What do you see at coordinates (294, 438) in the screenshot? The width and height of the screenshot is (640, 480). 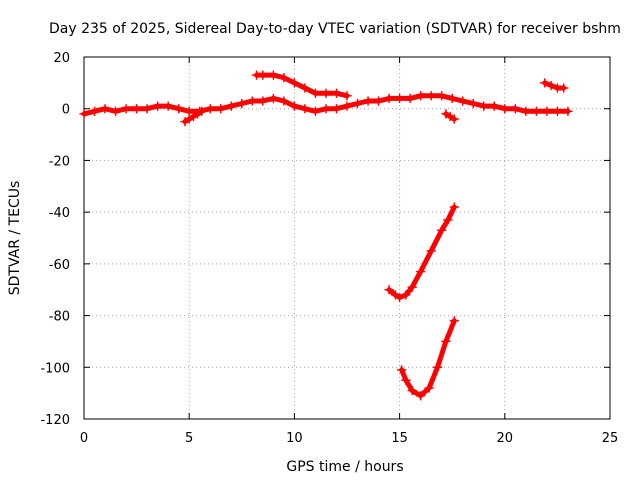 I see `x-tick-label: 10` at bounding box center [294, 438].